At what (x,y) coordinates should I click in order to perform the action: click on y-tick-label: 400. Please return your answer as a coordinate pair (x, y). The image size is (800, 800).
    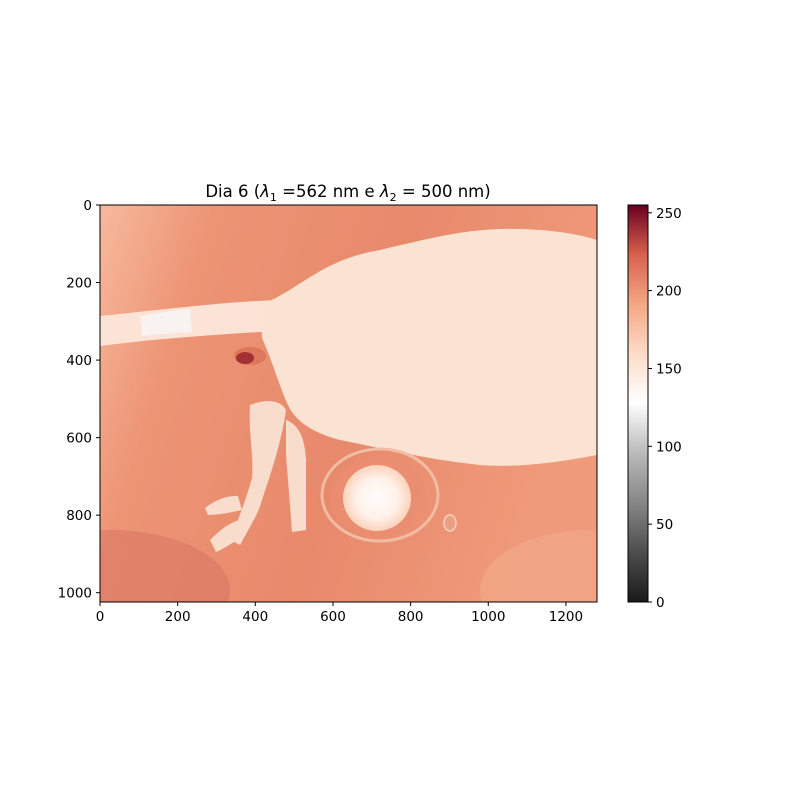
    Looking at the image, I should click on (79, 361).